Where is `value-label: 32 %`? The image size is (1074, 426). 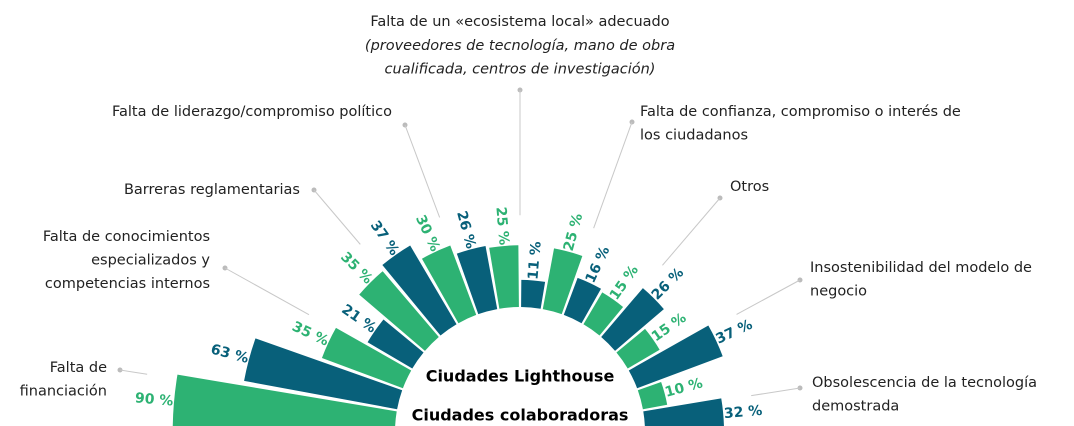 value-label: 32 % is located at coordinates (743, 412).